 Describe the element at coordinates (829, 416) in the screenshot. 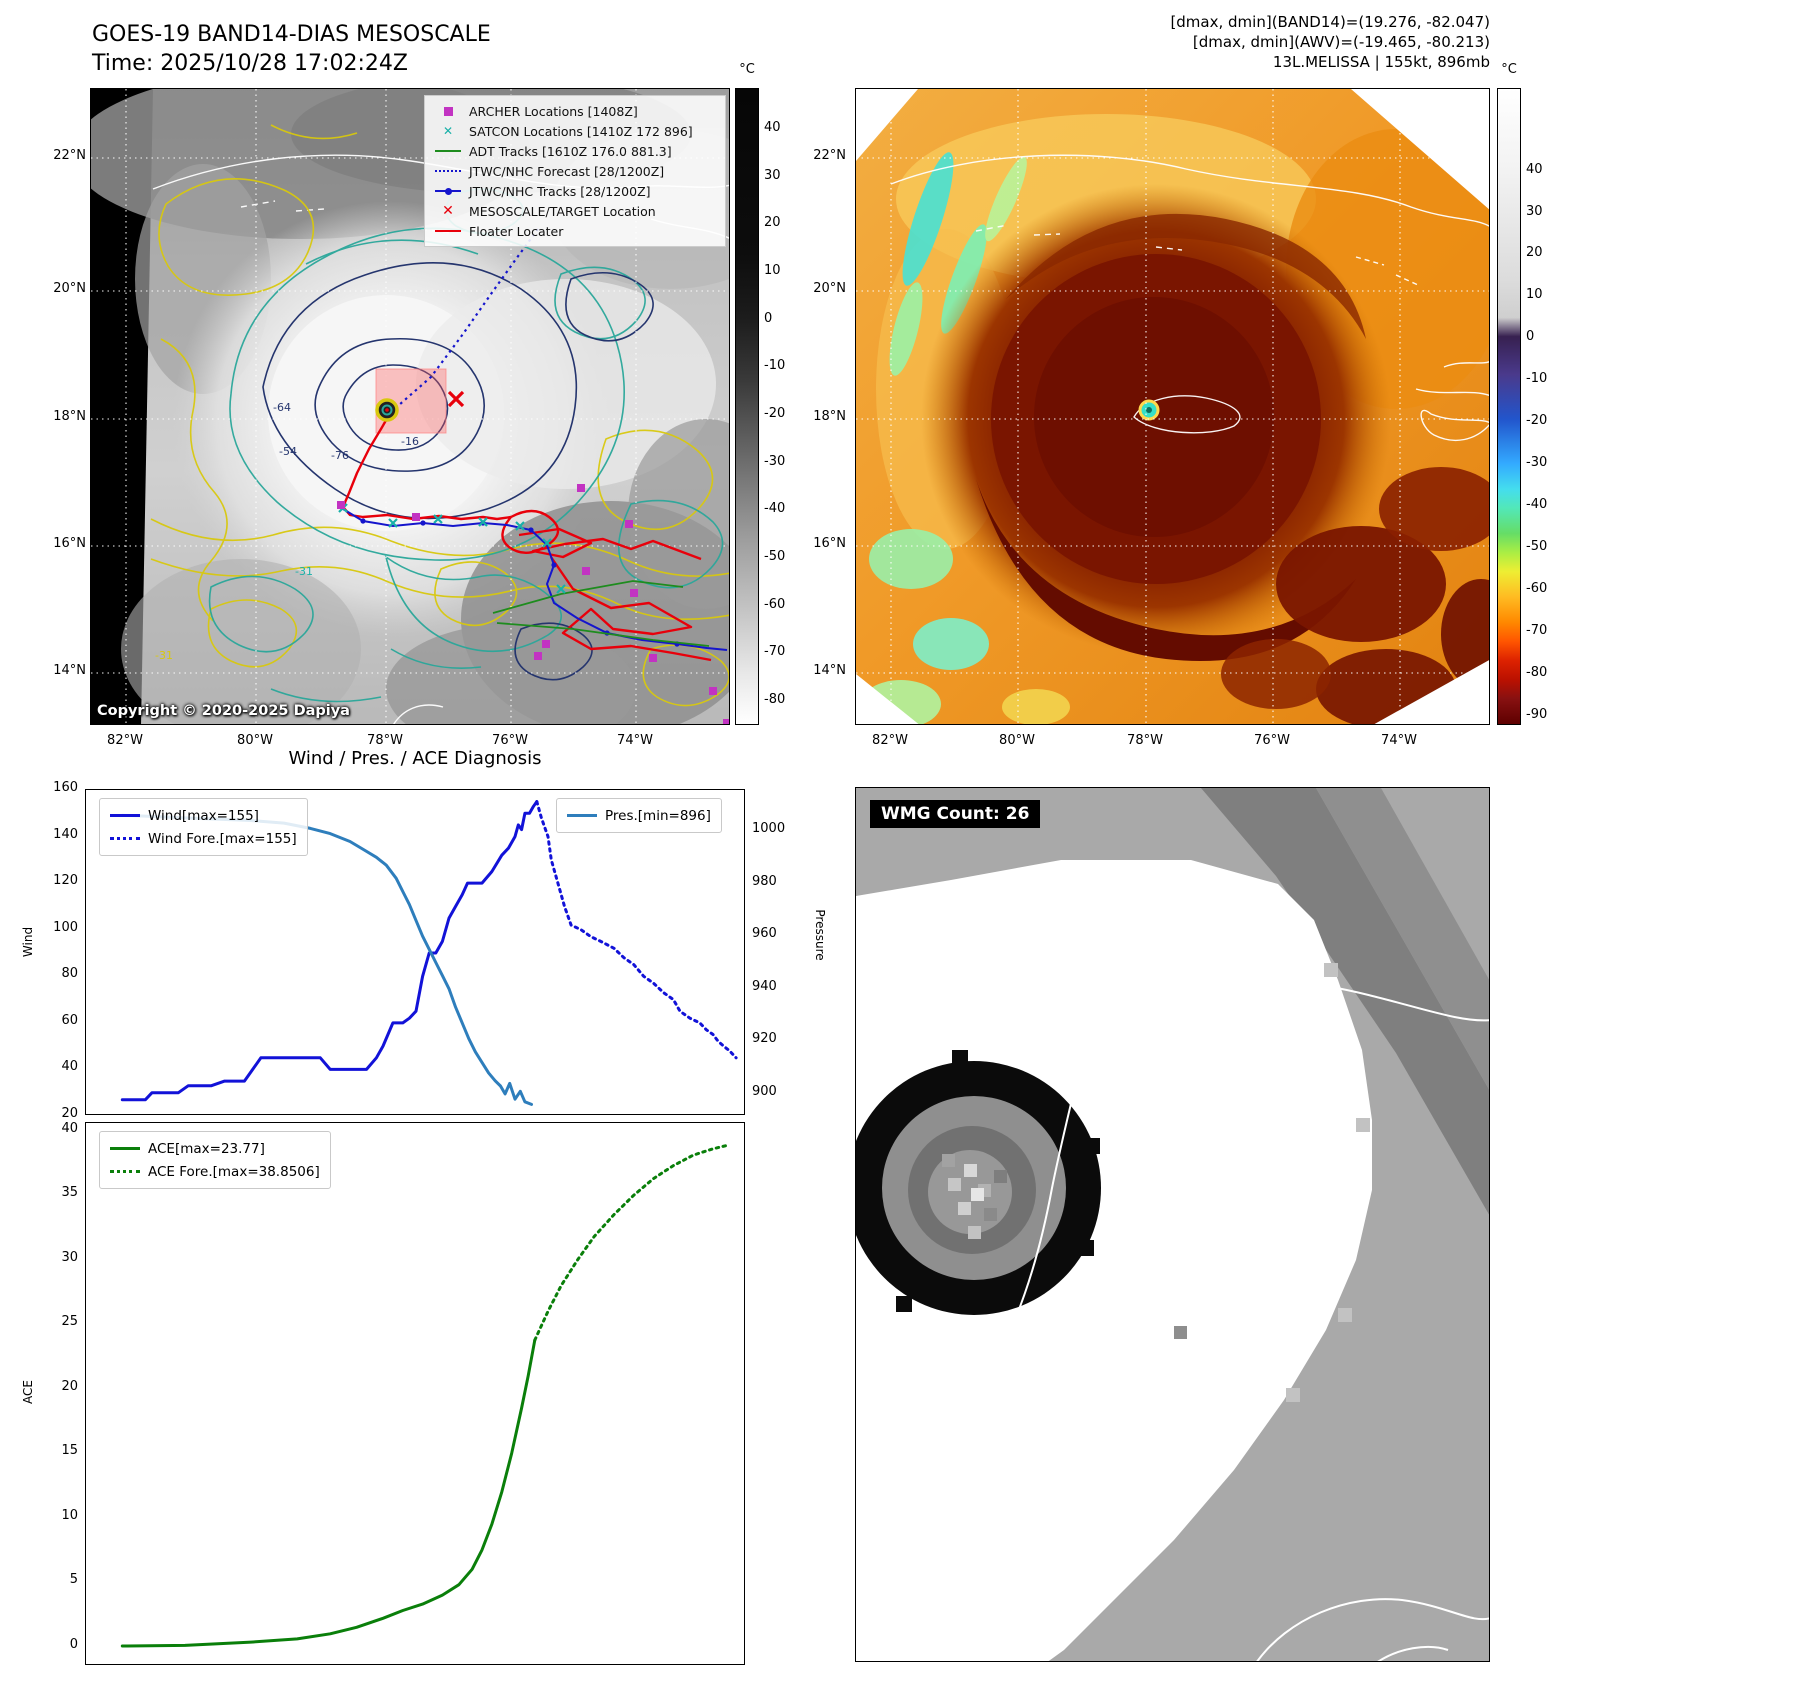

I see `lat-tick-label: 18°N` at that location.